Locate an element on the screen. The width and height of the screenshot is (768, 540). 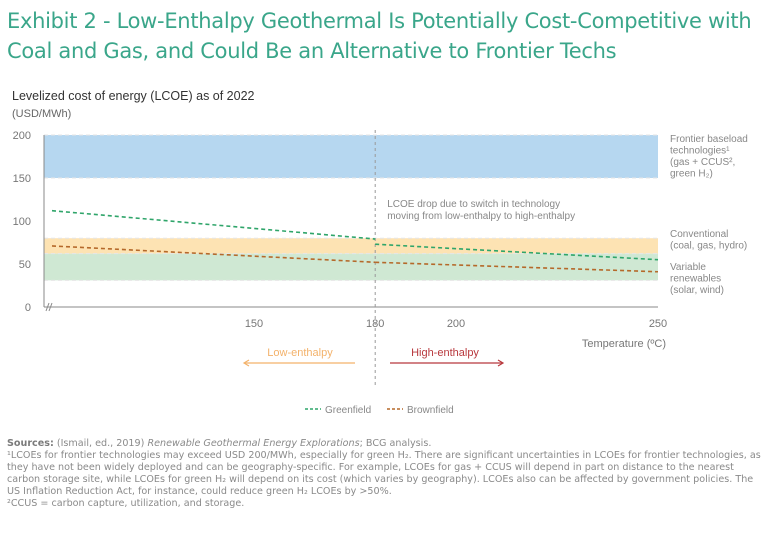
low-enthalpy-label: Low-enthalpy is located at coordinates (300, 353).